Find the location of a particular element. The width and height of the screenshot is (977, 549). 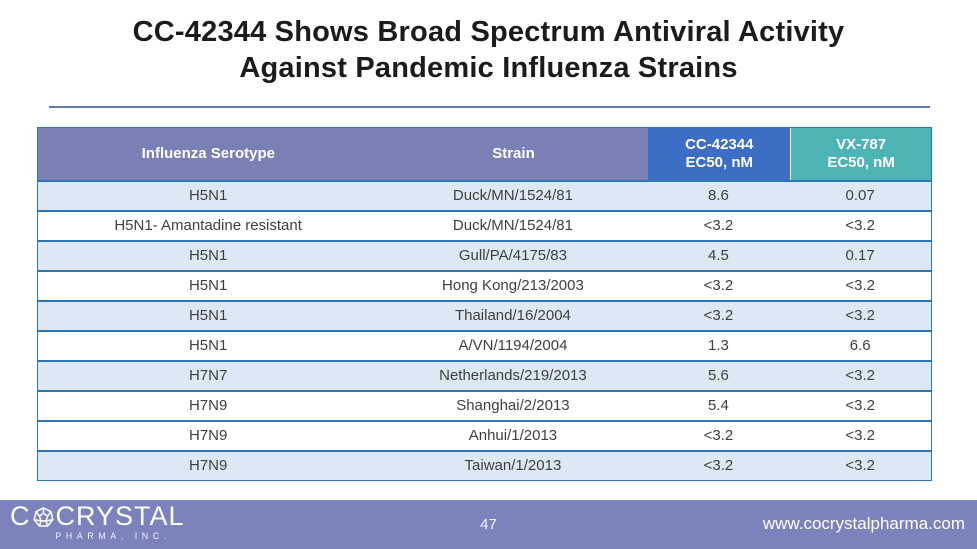

logo-prefix: C is located at coordinates (20, 516).